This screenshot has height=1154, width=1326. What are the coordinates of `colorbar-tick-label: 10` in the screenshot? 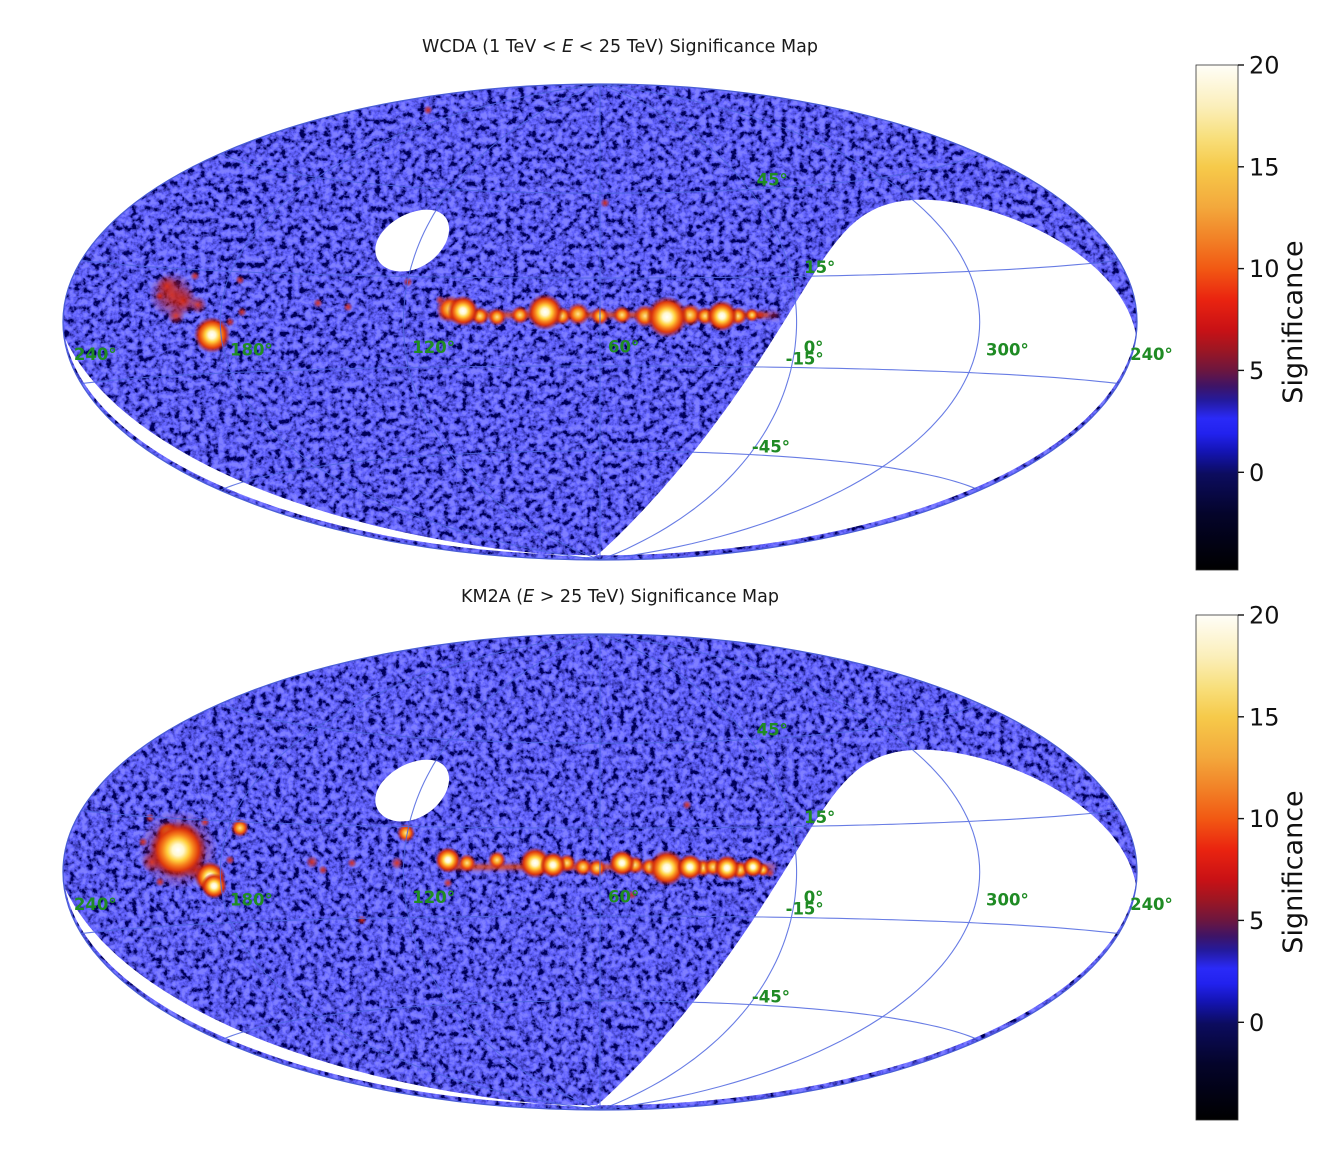 It's located at (1264, 819).